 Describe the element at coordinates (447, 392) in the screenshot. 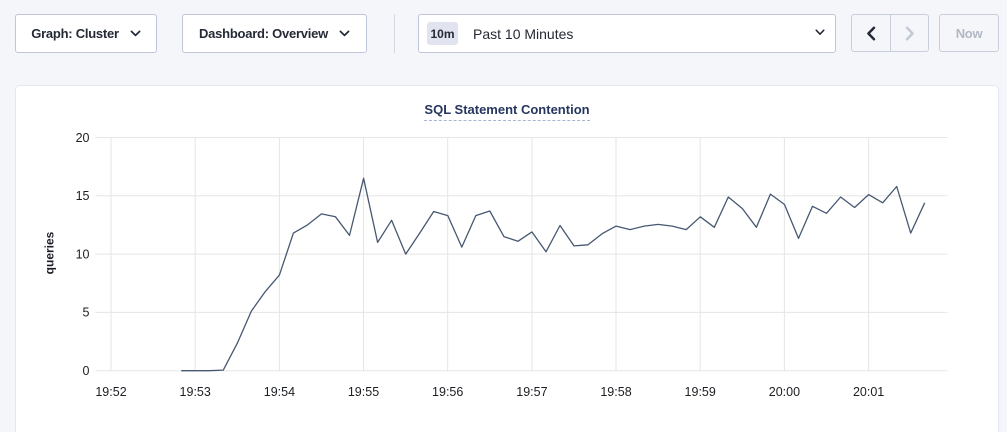

I see `svg-text: 19:56` at that location.